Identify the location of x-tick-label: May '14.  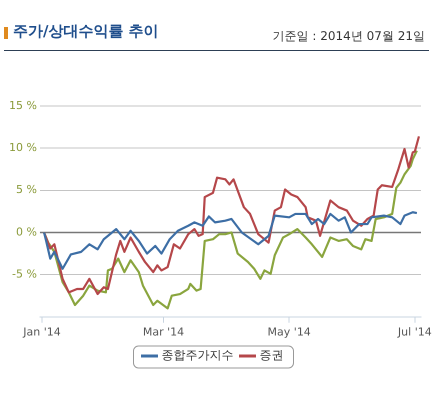
(289, 331).